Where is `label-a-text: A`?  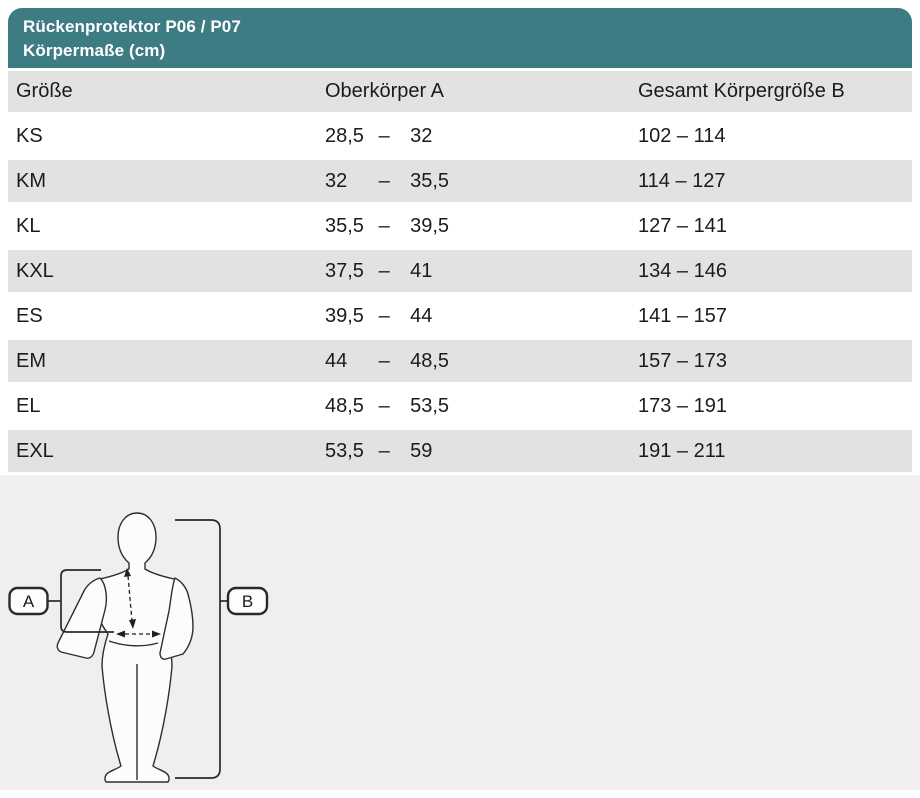 label-a-text: A is located at coordinates (29, 601).